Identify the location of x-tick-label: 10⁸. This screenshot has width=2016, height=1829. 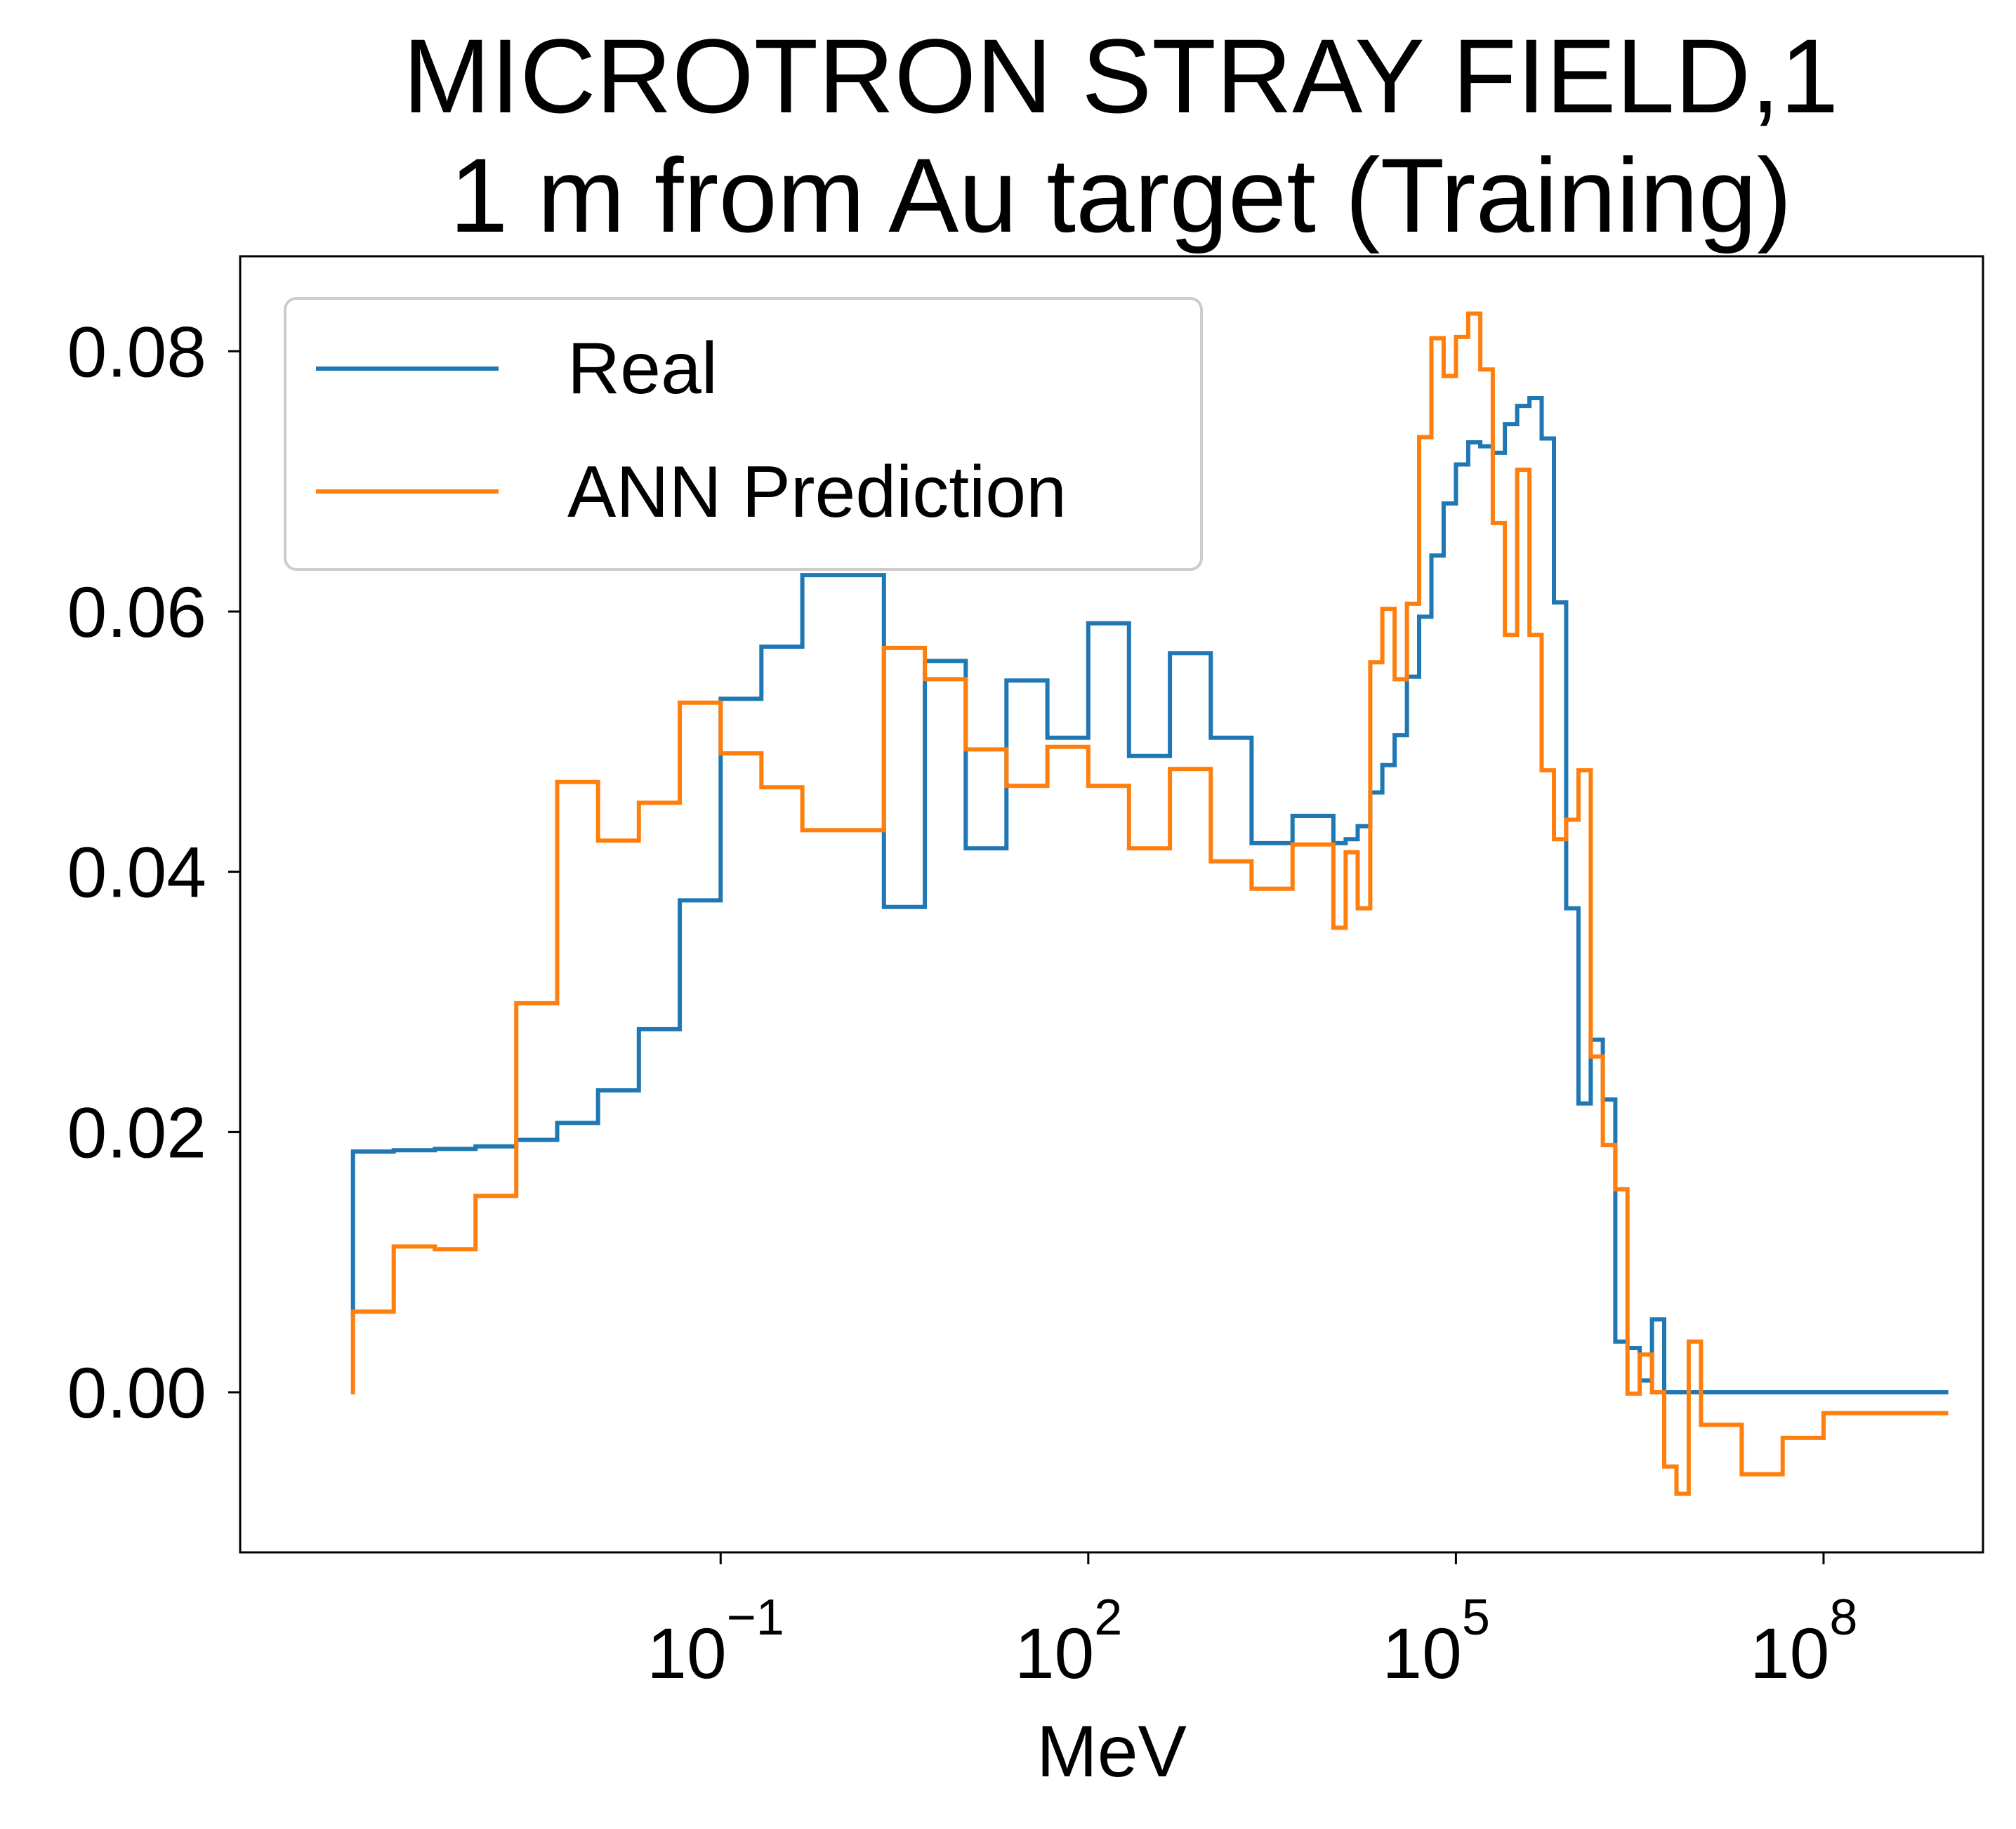
(1804, 1641).